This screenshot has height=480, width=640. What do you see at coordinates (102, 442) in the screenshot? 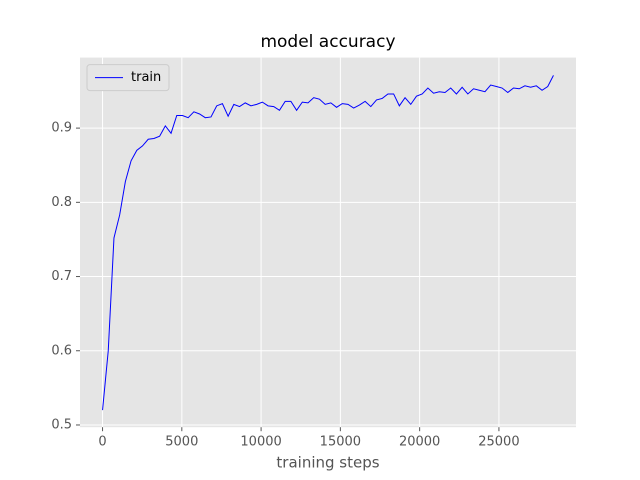
I see `x-tick-label: 0` at bounding box center [102, 442].